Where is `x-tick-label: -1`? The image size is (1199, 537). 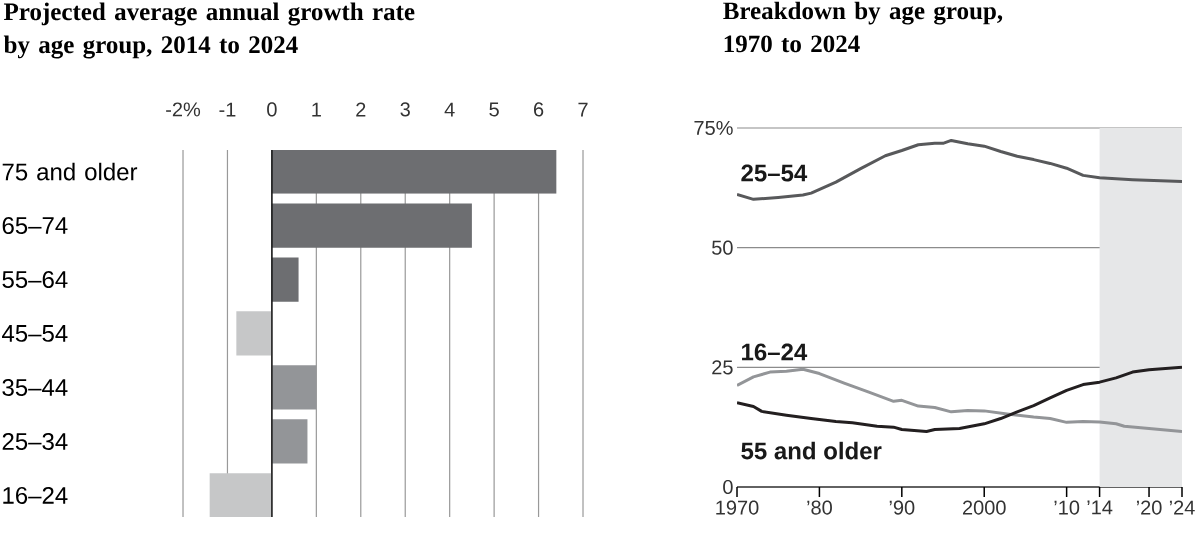
x-tick-label: -1 is located at coordinates (227, 109).